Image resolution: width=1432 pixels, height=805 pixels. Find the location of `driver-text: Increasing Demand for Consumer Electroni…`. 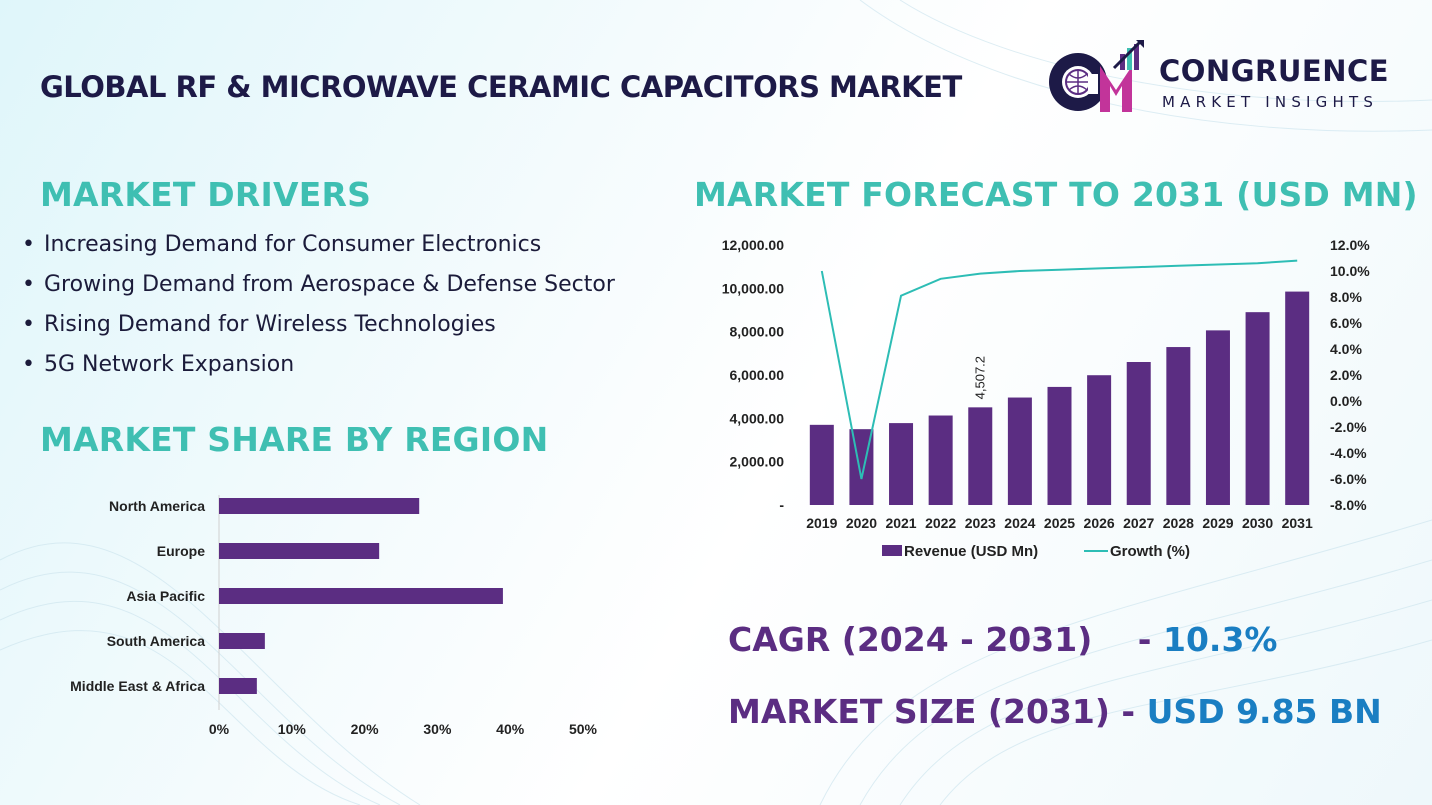

driver-text: Increasing Demand for Consumer Electroni… is located at coordinates (293, 244).